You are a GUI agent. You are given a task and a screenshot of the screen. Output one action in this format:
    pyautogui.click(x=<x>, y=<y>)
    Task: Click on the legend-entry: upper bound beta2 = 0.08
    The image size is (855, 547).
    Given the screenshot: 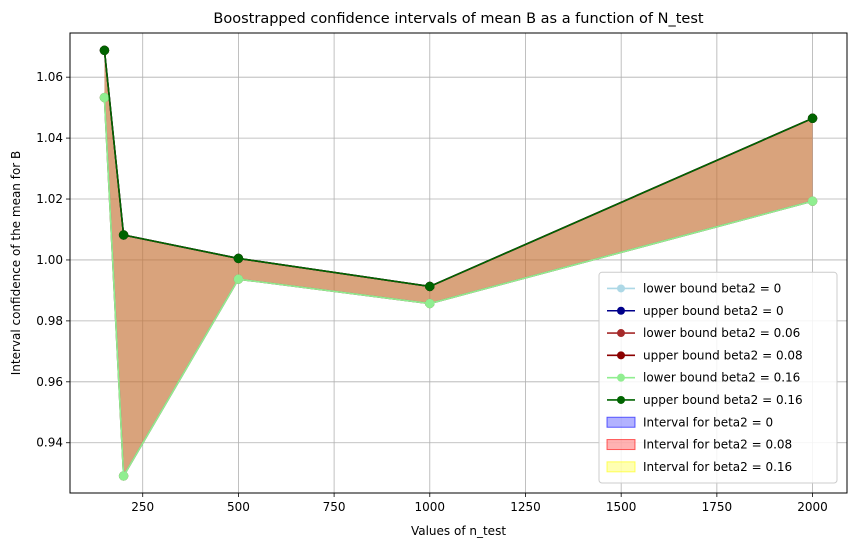 What is the action you would take?
    pyautogui.click(x=705, y=355)
    